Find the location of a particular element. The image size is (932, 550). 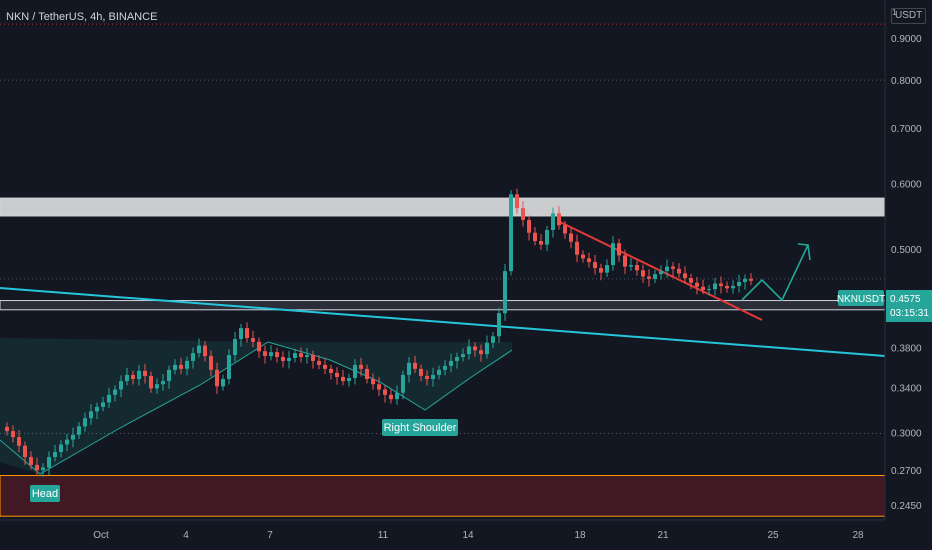

time-tick-label: 21 is located at coordinates (663, 535).